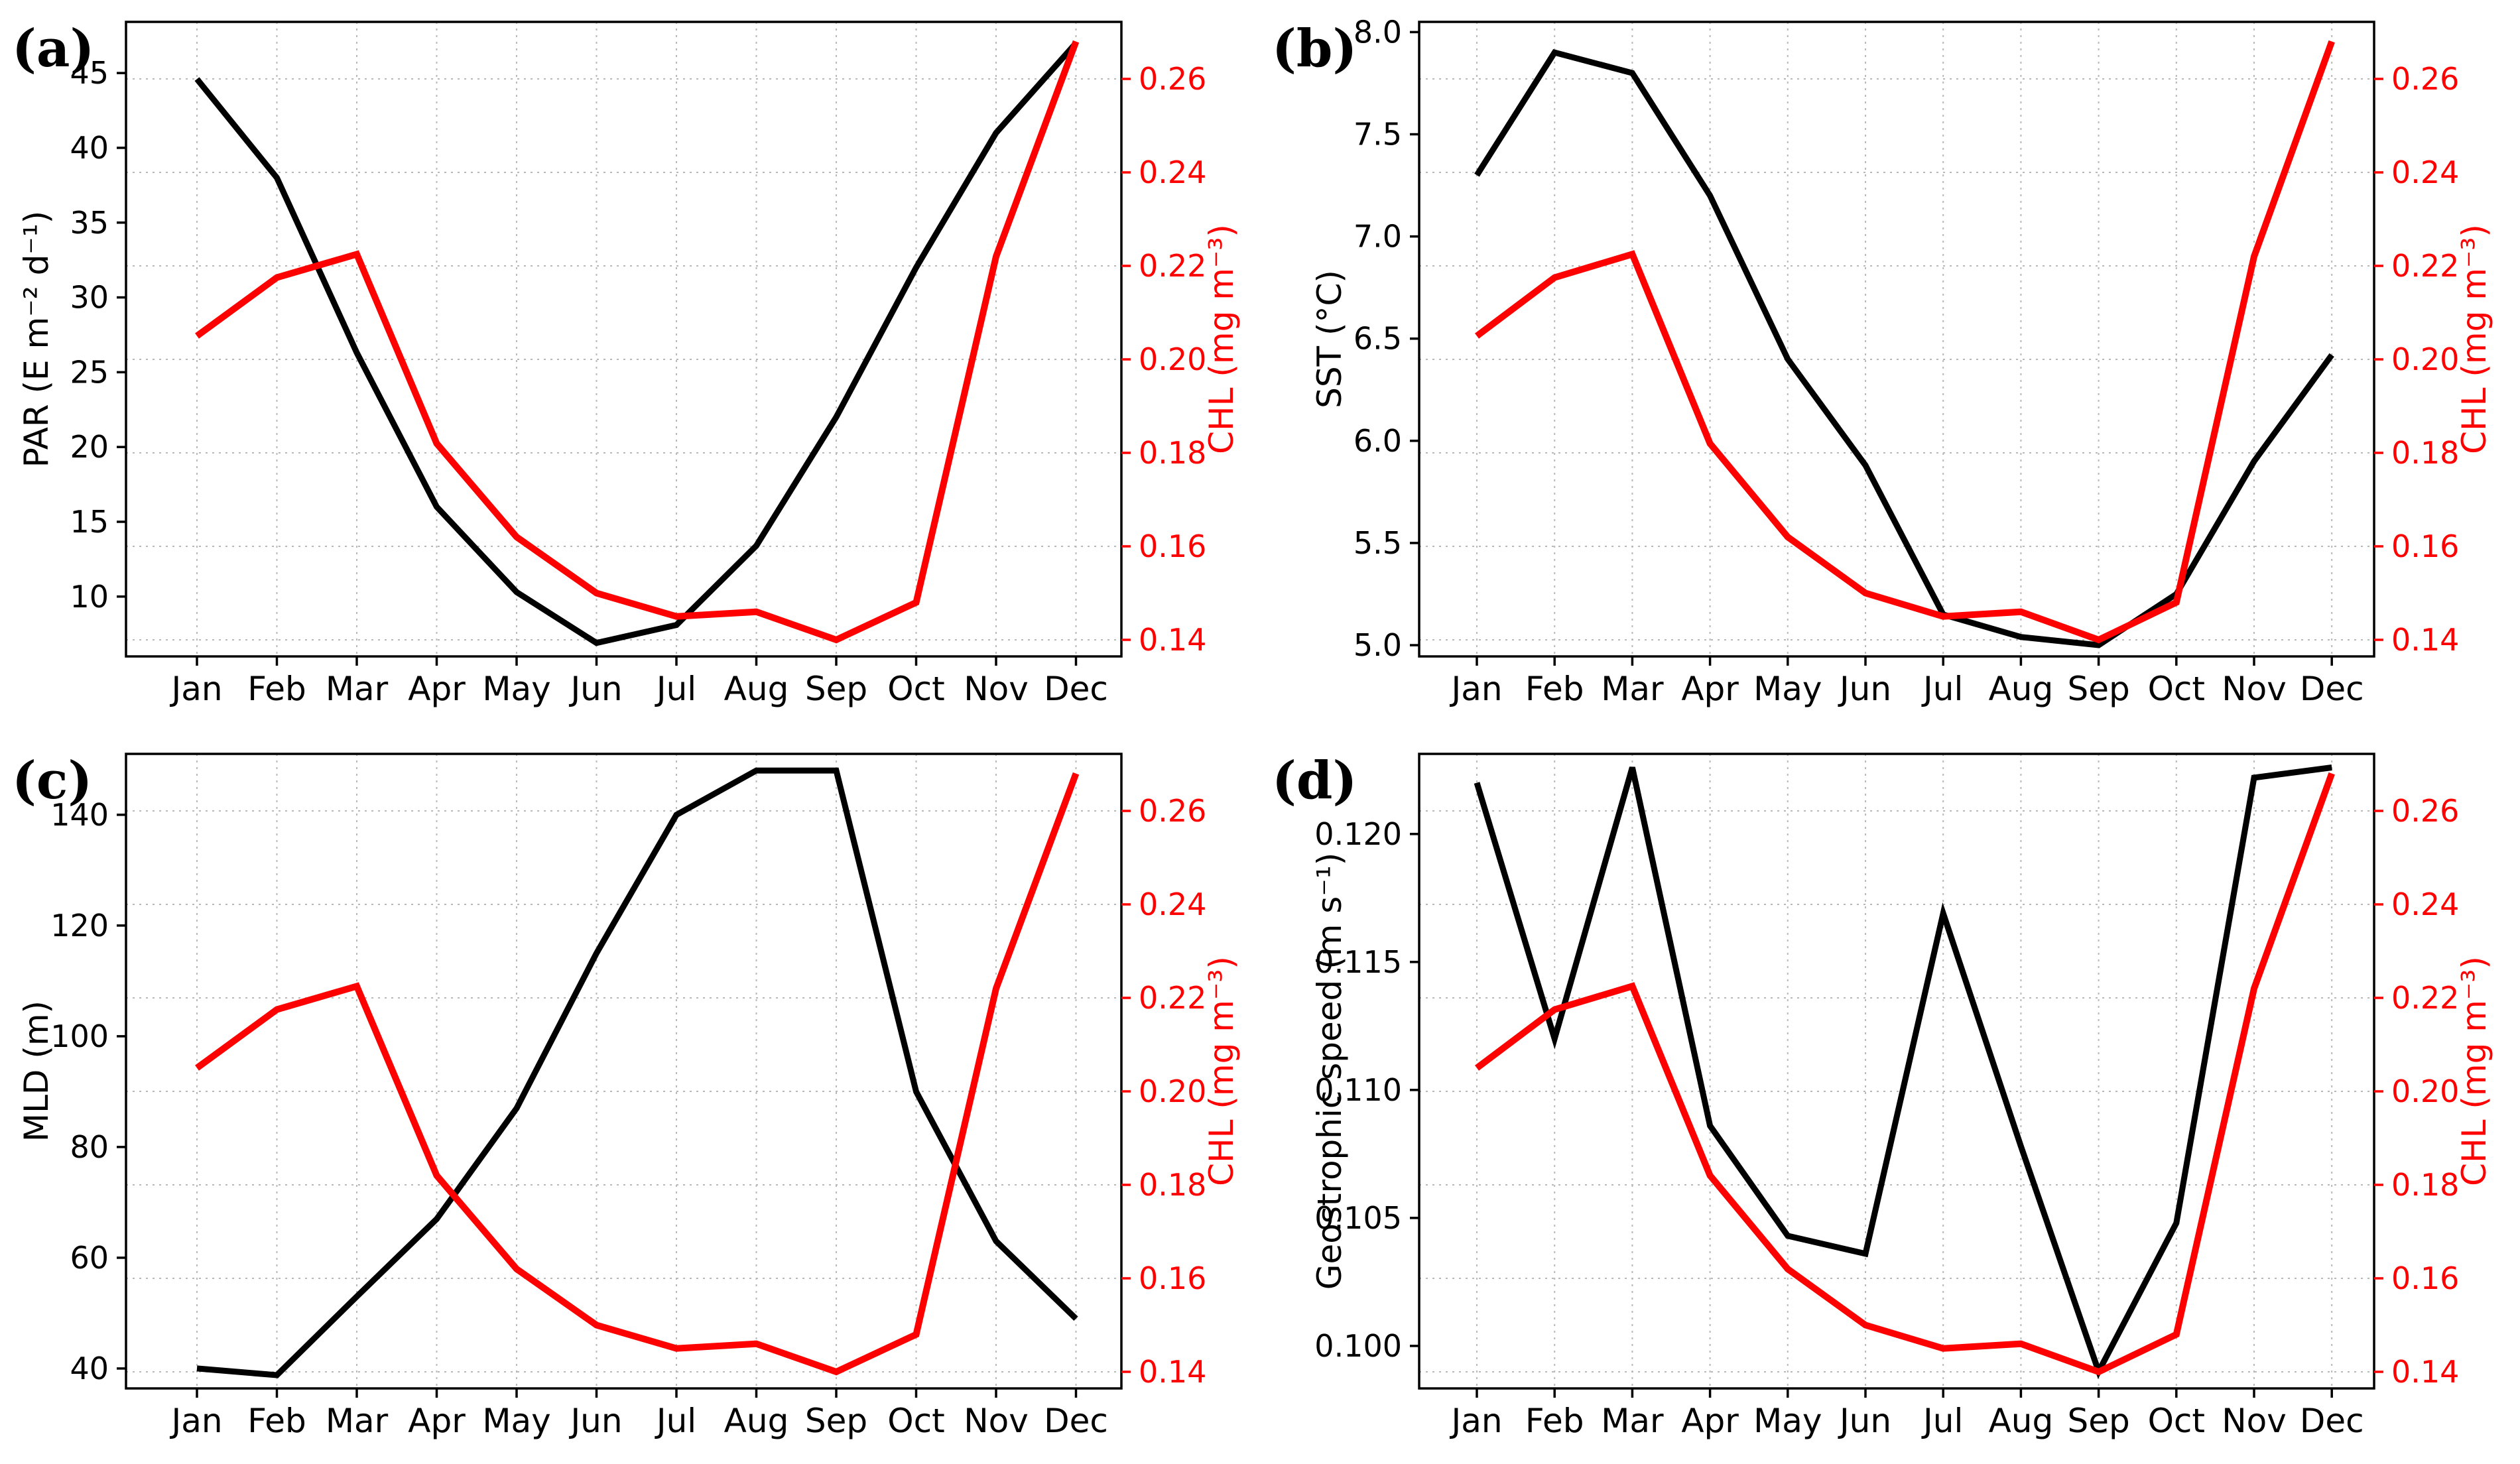  I want to click on panel-c-left-axis-ticks: 40 60 80 100 120 140, so click(88, 1091).